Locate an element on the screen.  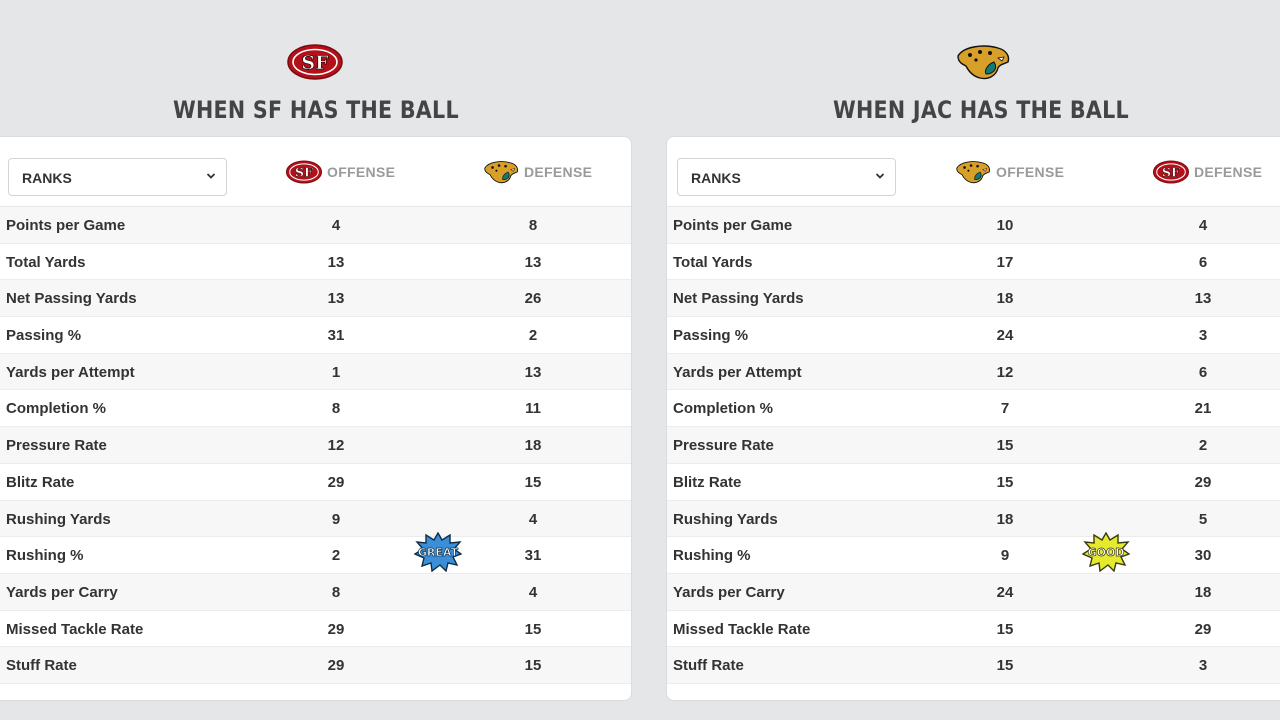
table-row: Completion % 7 21 is located at coordinates (973, 409).